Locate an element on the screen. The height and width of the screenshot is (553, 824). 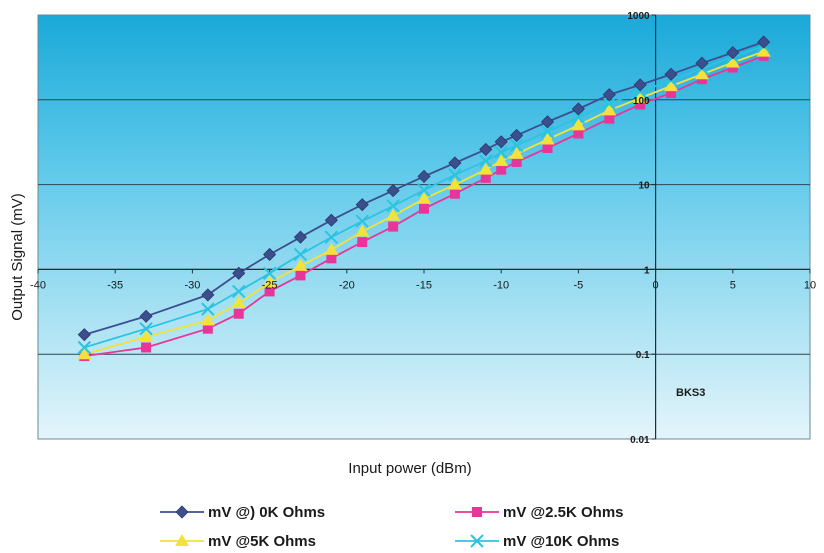
x-tick-label-9: 5 is located at coordinates (733, 285).